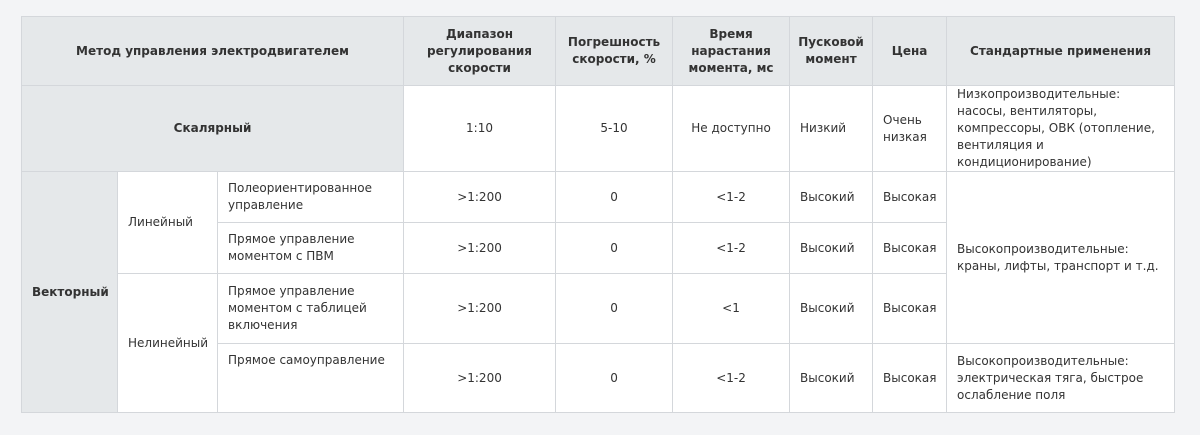 This screenshot has width=1200, height=435. What do you see at coordinates (480, 128) in the screenshot?
I see `cell-scalar-speed-range: 1:10` at bounding box center [480, 128].